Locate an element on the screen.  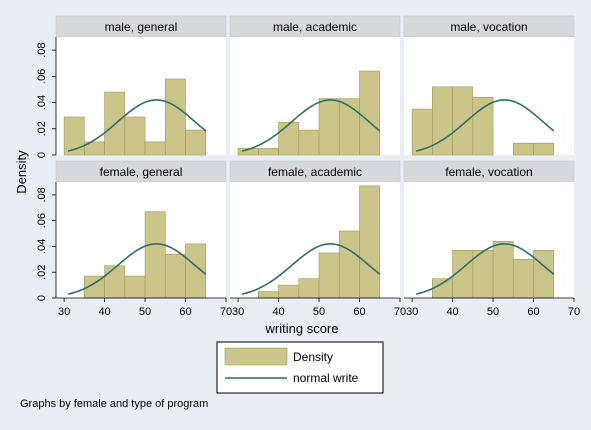
legend: Density normal write is located at coordinates (300, 367).